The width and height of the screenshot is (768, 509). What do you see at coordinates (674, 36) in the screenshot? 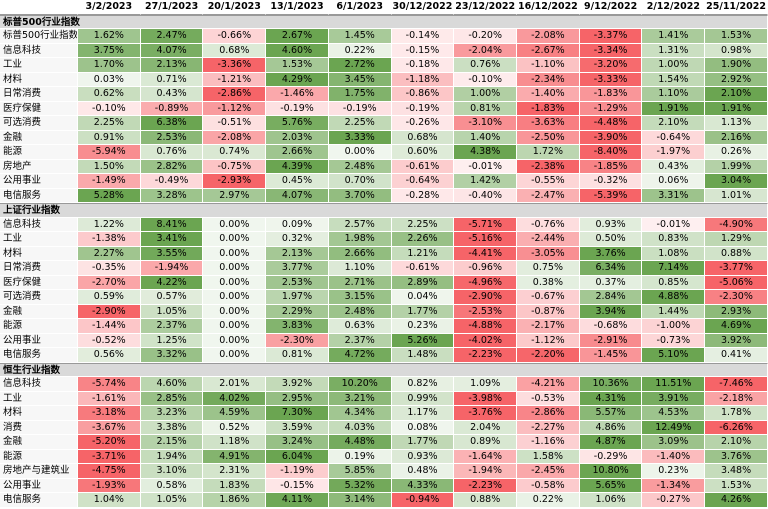
I see `value-cell: 1.41%` at bounding box center [674, 36].